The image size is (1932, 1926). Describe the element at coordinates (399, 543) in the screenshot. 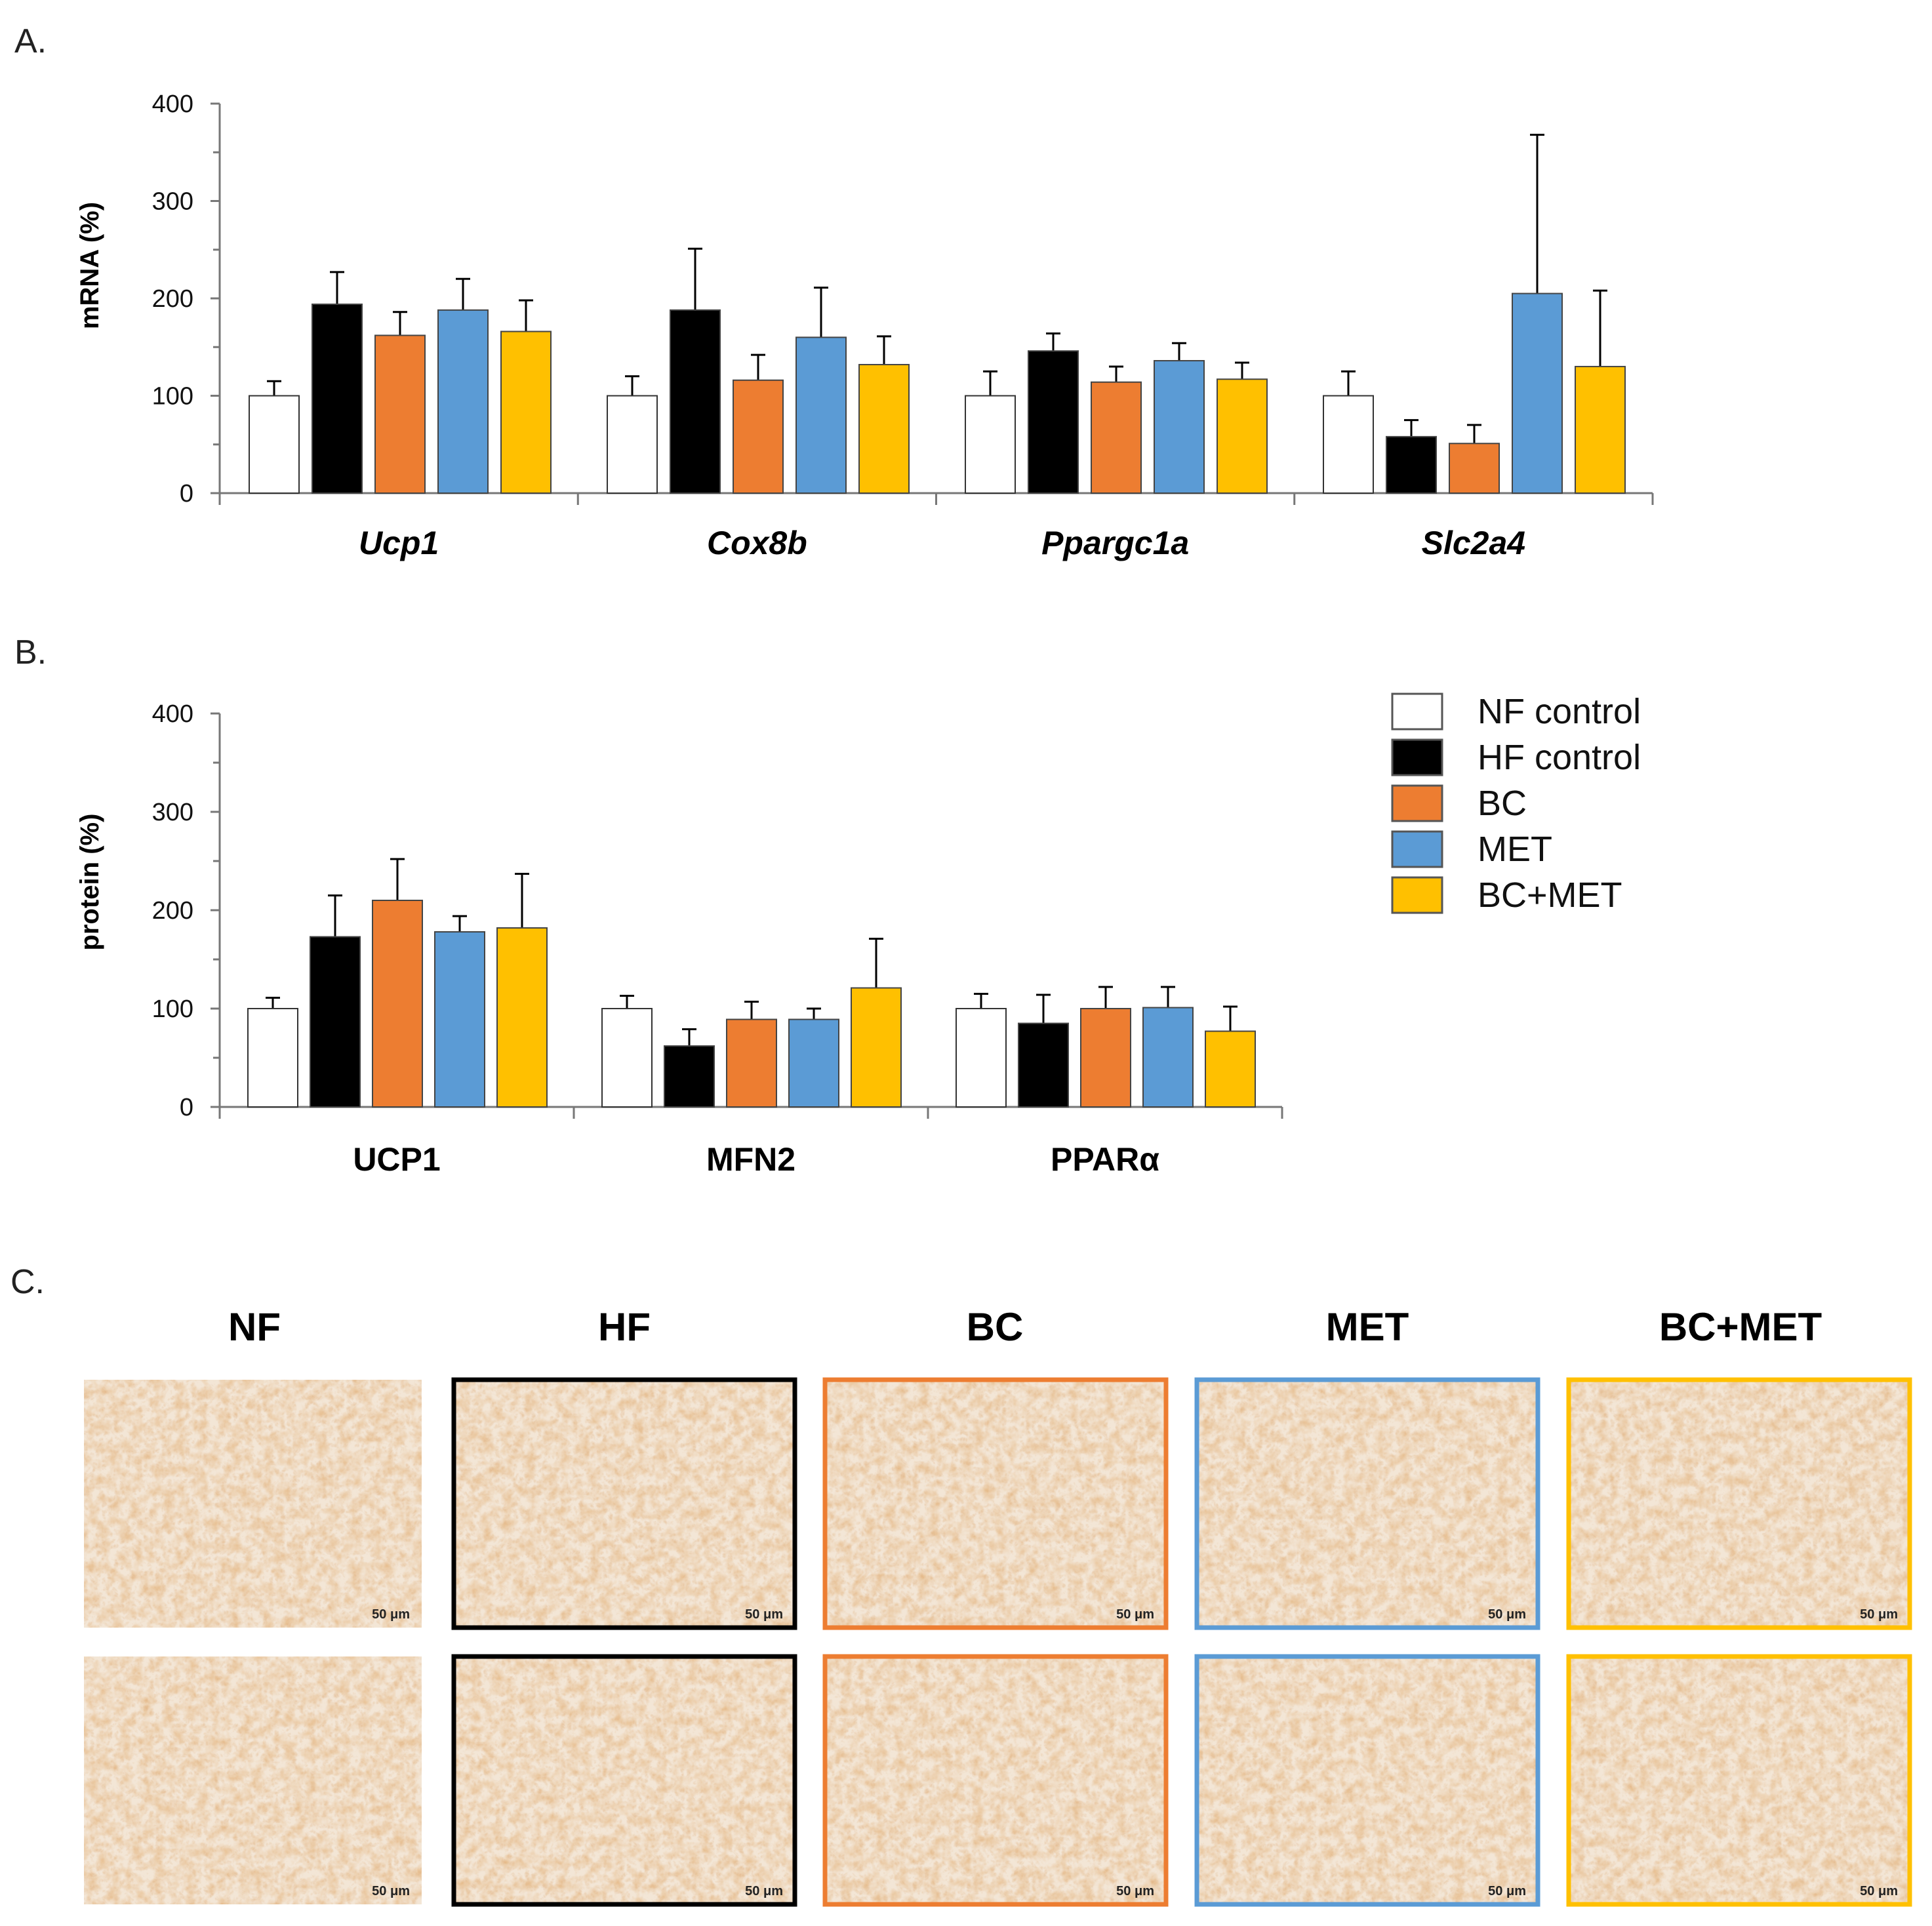

I see `x-category-label: Ucp1` at that location.